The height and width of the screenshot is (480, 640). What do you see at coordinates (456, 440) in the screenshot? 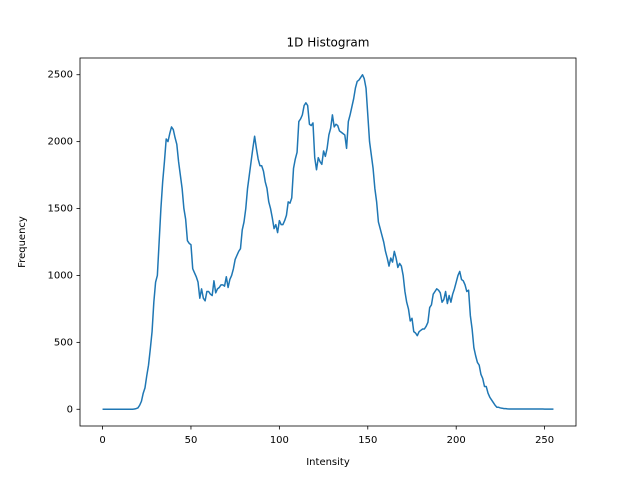
I see `x-tick-label: 200` at bounding box center [456, 440].